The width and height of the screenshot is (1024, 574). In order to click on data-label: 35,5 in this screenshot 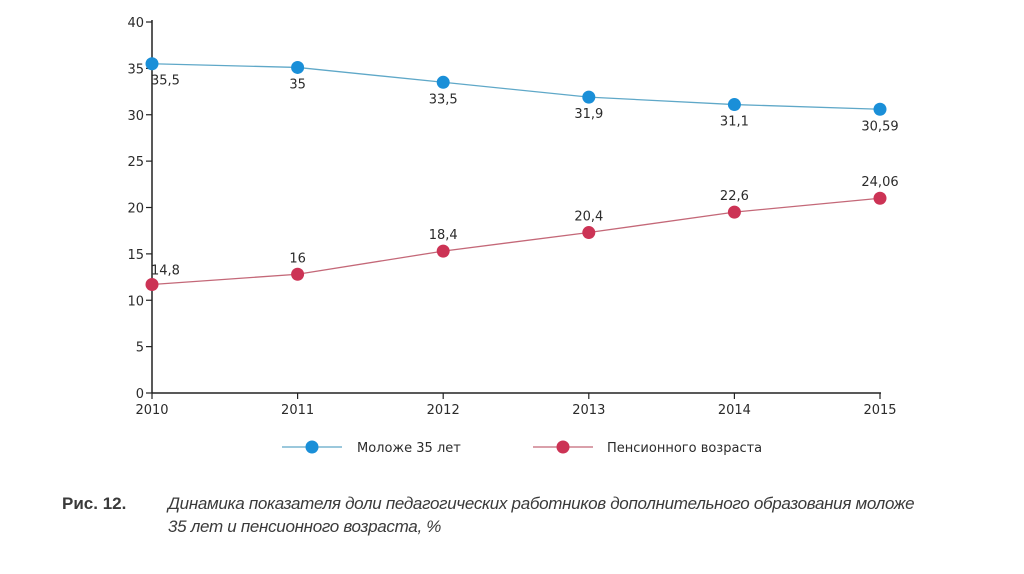, I will do `click(165, 81)`.